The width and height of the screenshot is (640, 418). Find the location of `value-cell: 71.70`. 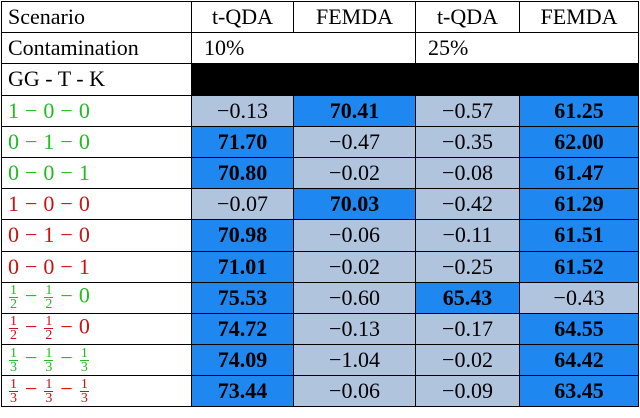

value-cell: 71.70 is located at coordinates (242, 141).